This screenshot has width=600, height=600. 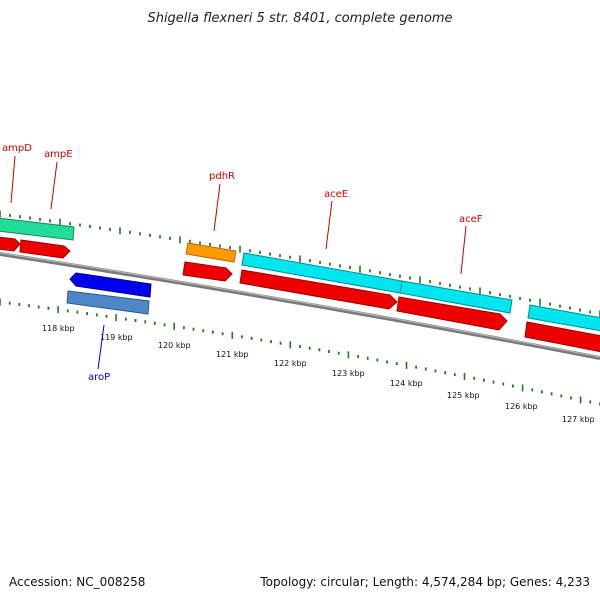 What do you see at coordinates (290, 363) in the screenshot?
I see `scale-label: 122 kbp` at bounding box center [290, 363].